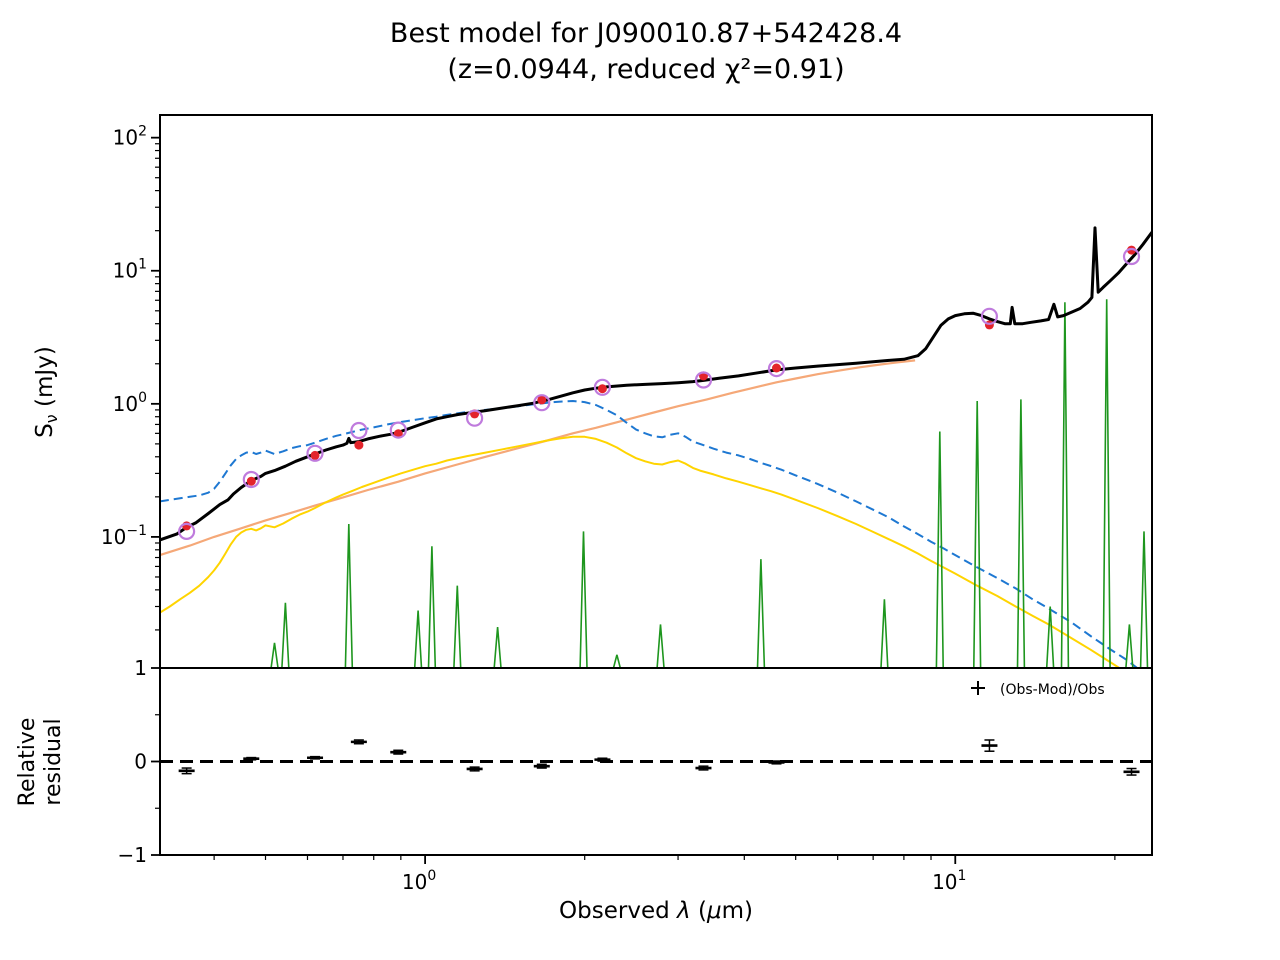 The height and width of the screenshot is (960, 1280). What do you see at coordinates (130, 270) in the screenshot?
I see `y-tick-label: 10¹` at bounding box center [130, 270].